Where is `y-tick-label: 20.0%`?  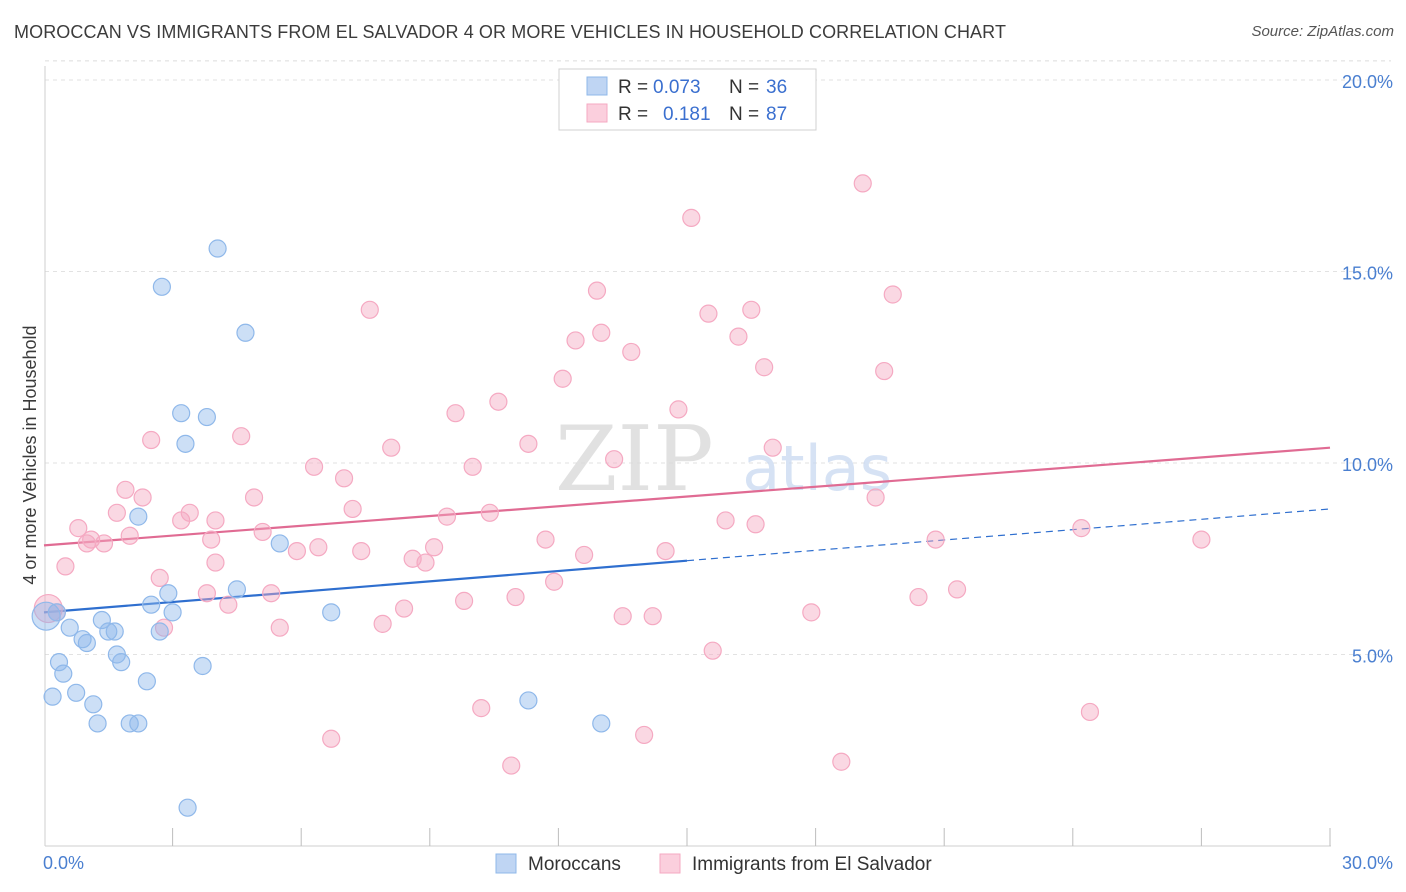 y-tick-label: 20.0% is located at coordinates (1367, 82).